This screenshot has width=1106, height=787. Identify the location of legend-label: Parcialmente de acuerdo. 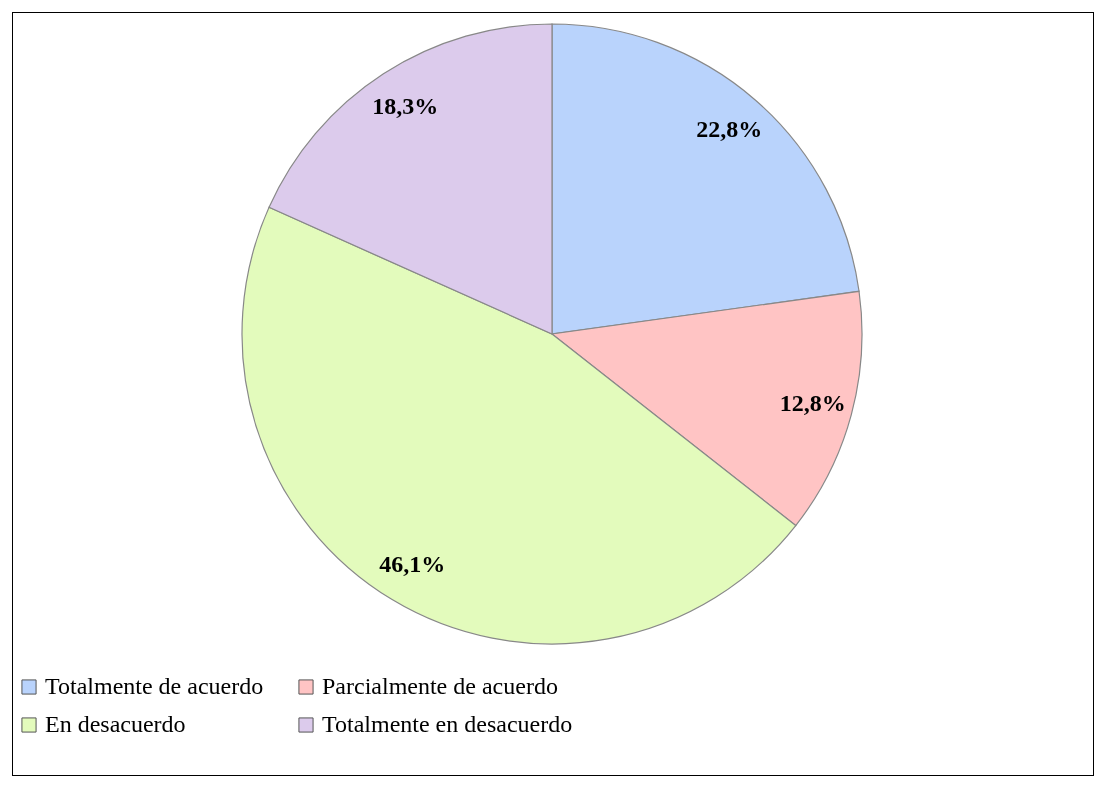
(440, 686).